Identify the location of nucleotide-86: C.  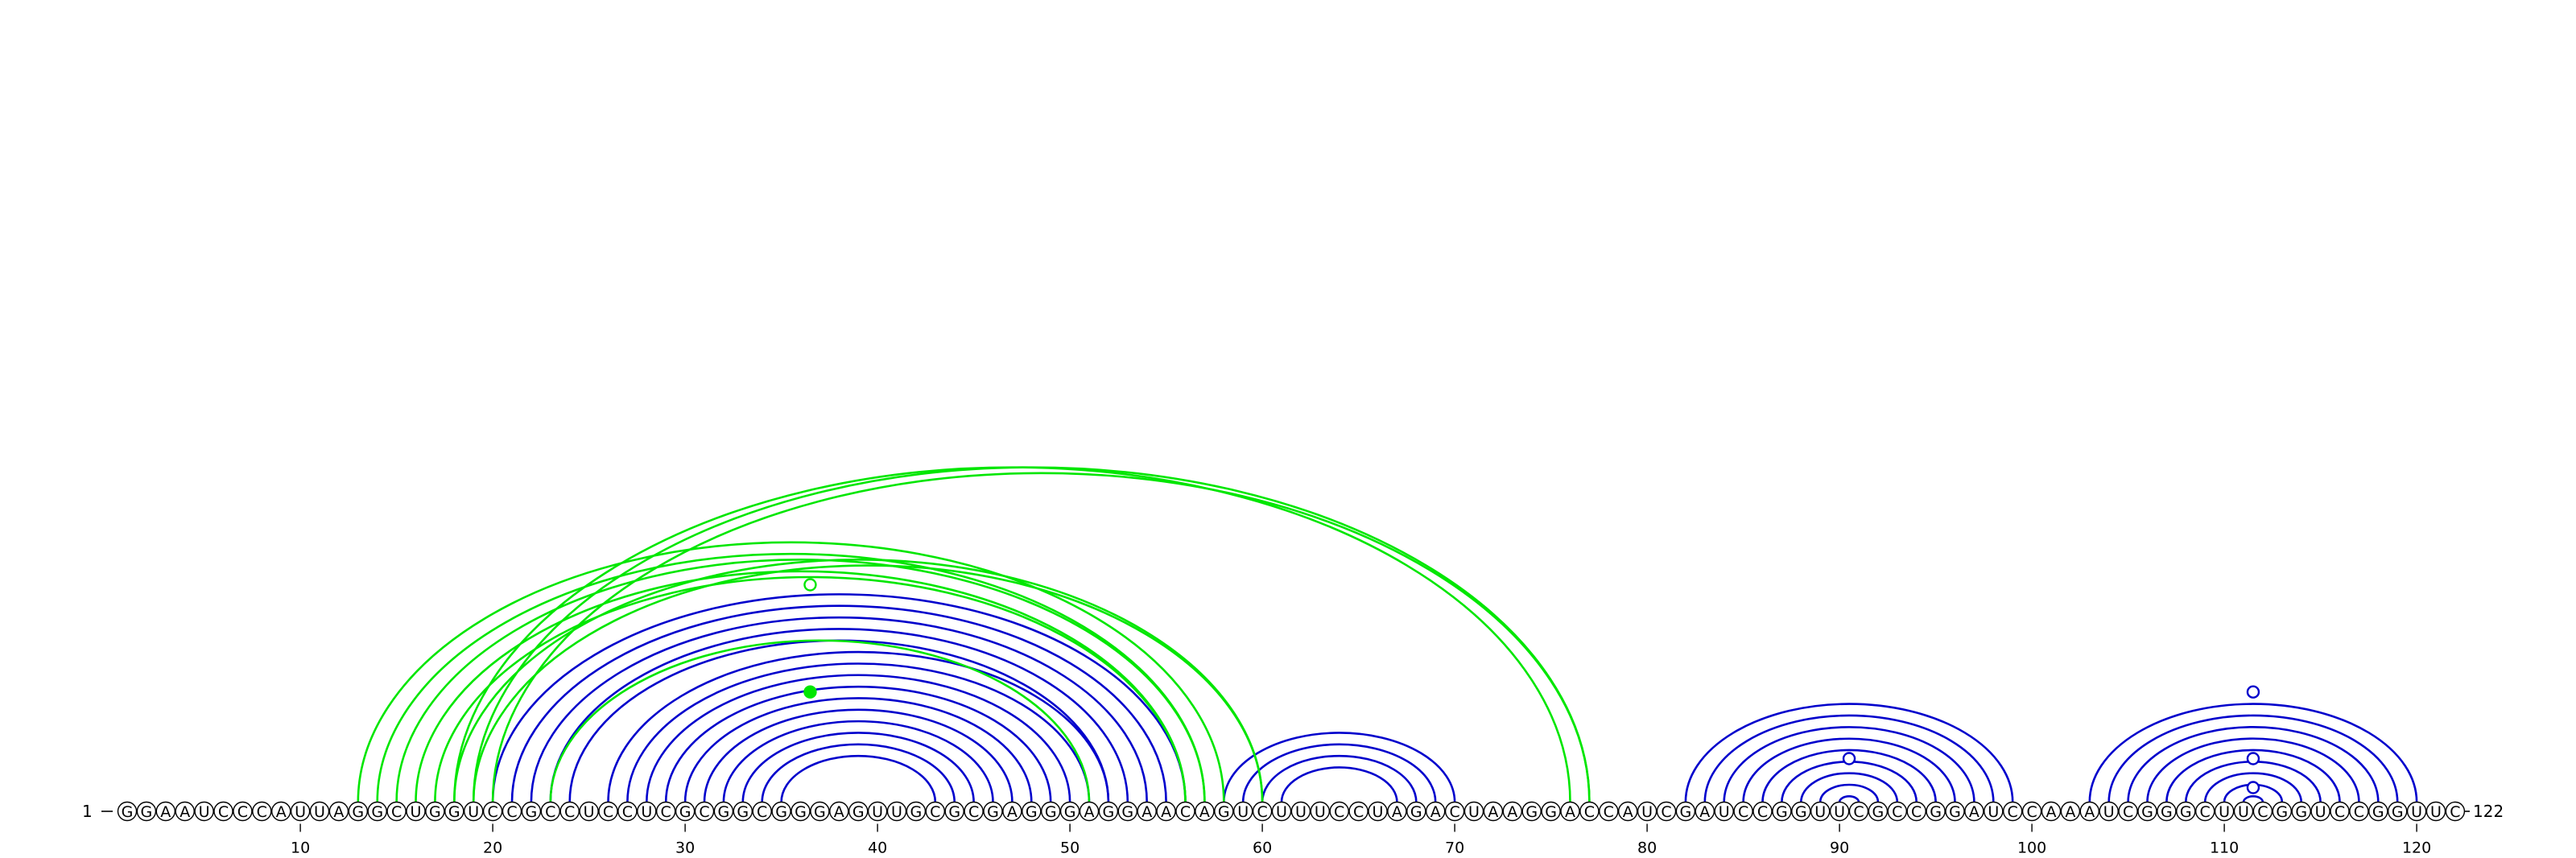
(1763, 812).